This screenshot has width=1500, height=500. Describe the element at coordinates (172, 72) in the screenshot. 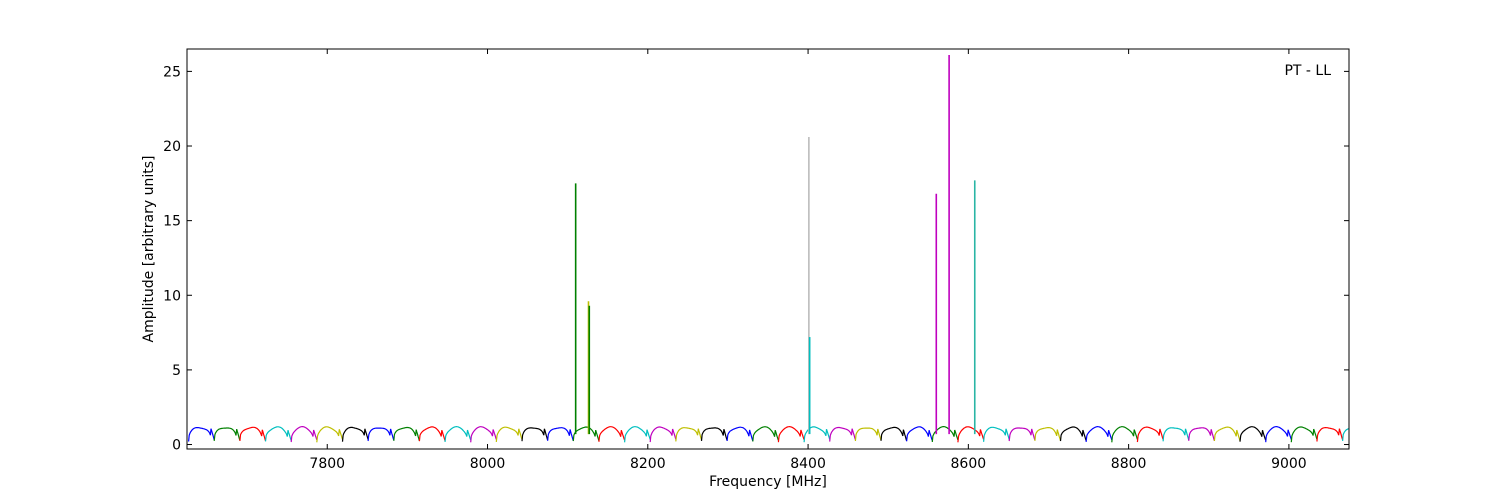

I see `y-tick-label: 25` at that location.